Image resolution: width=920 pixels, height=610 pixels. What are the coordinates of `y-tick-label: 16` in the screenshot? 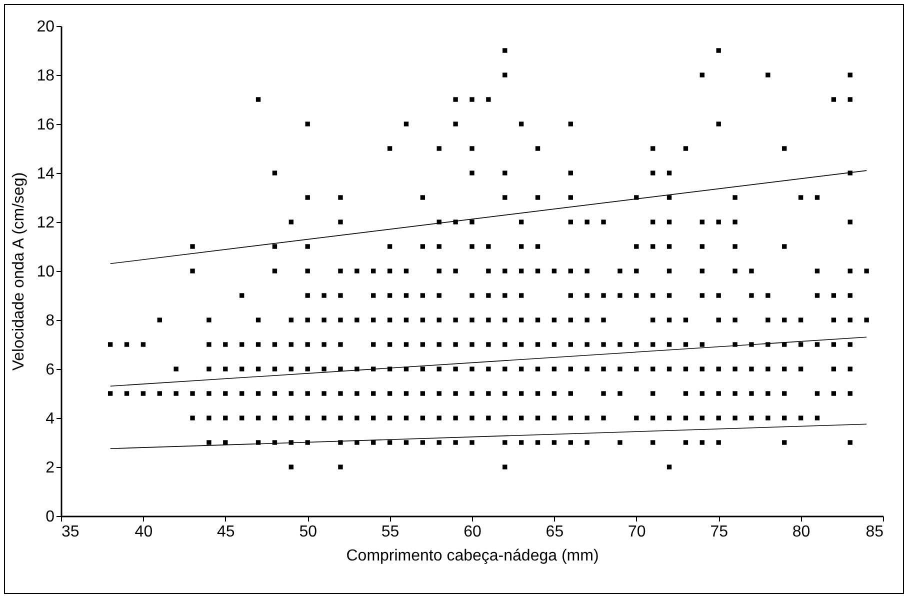 It's located at (45, 125).